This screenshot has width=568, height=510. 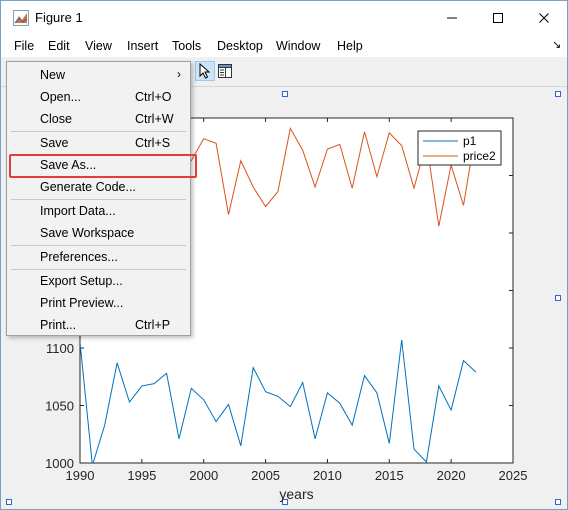 What do you see at coordinates (284, 18) in the screenshot?
I see `title-bar: Figure 1` at bounding box center [284, 18].